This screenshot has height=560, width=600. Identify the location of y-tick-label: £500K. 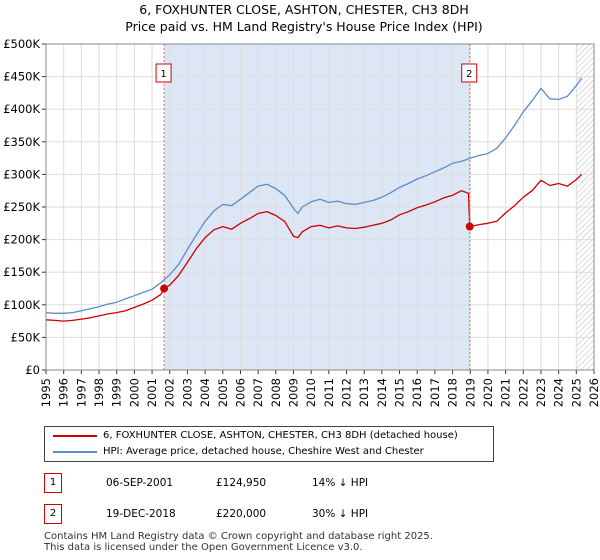
(21, 44).